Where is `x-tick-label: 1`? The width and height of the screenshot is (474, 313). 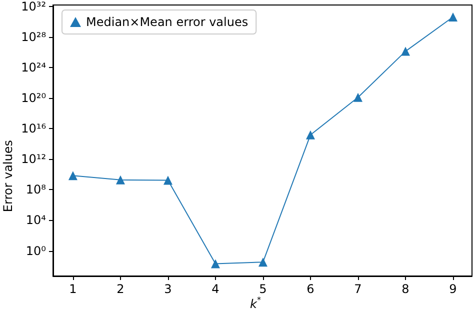 x-tick-label: 1 is located at coordinates (73, 289).